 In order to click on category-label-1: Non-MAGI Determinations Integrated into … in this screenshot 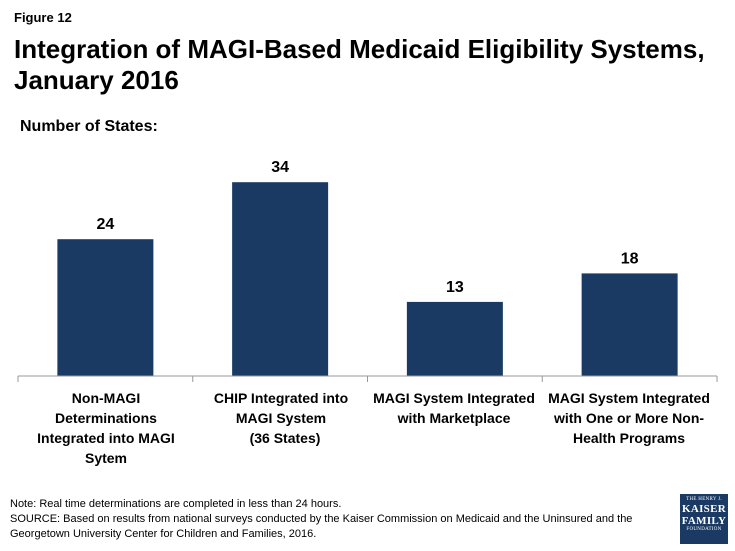, I will do `click(106, 428)`.